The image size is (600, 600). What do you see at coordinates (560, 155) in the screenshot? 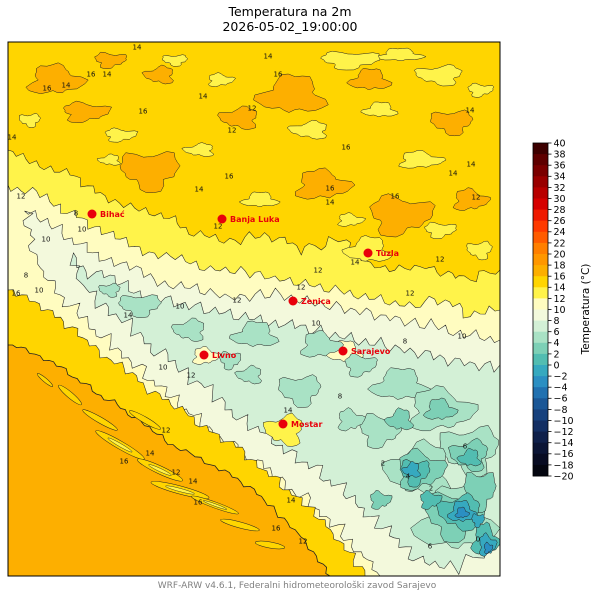
I see `colorbar-tick-label: 38` at bounding box center [560, 155].